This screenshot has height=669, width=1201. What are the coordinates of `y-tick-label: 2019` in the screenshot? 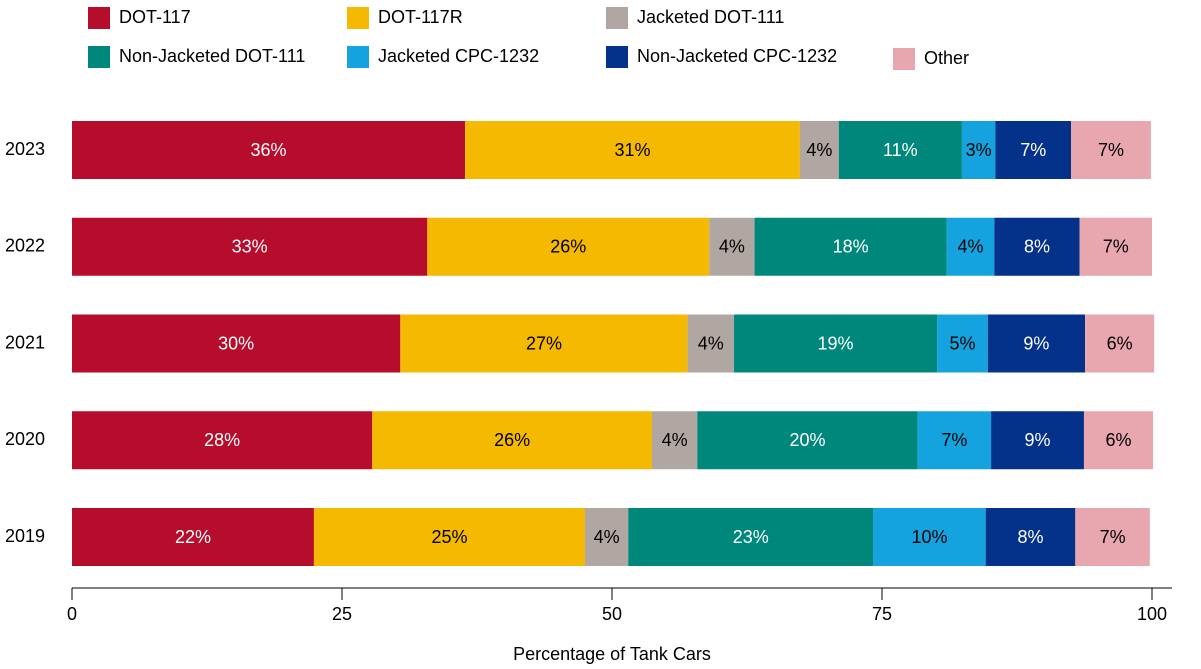 It's located at (25, 536).